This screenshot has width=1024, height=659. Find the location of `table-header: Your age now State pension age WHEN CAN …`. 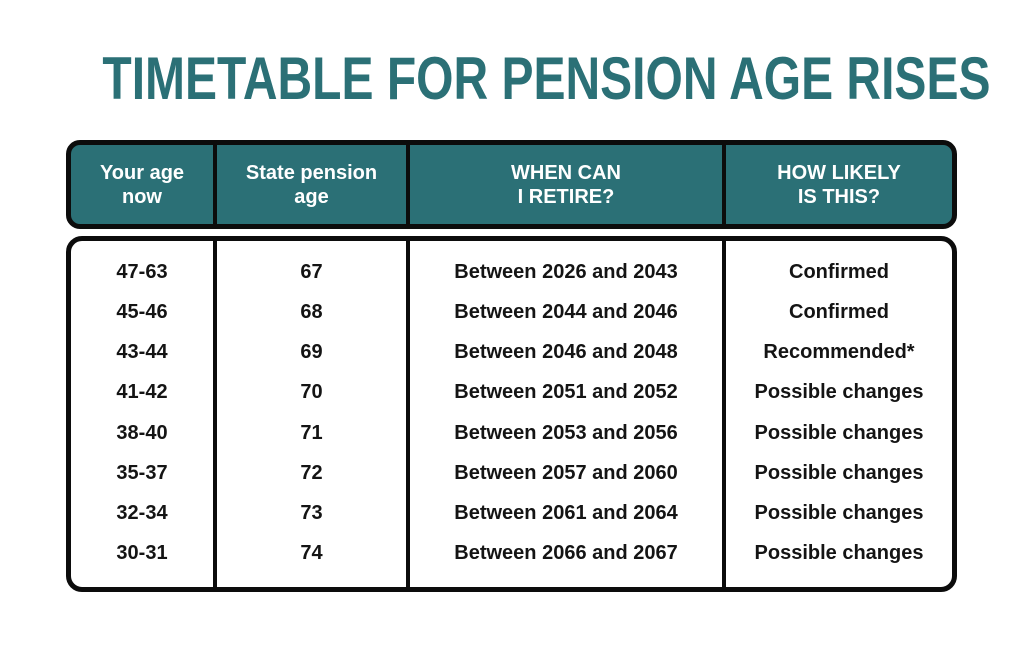

table-header: Your age now State pension age WHEN CAN … is located at coordinates (511, 184).